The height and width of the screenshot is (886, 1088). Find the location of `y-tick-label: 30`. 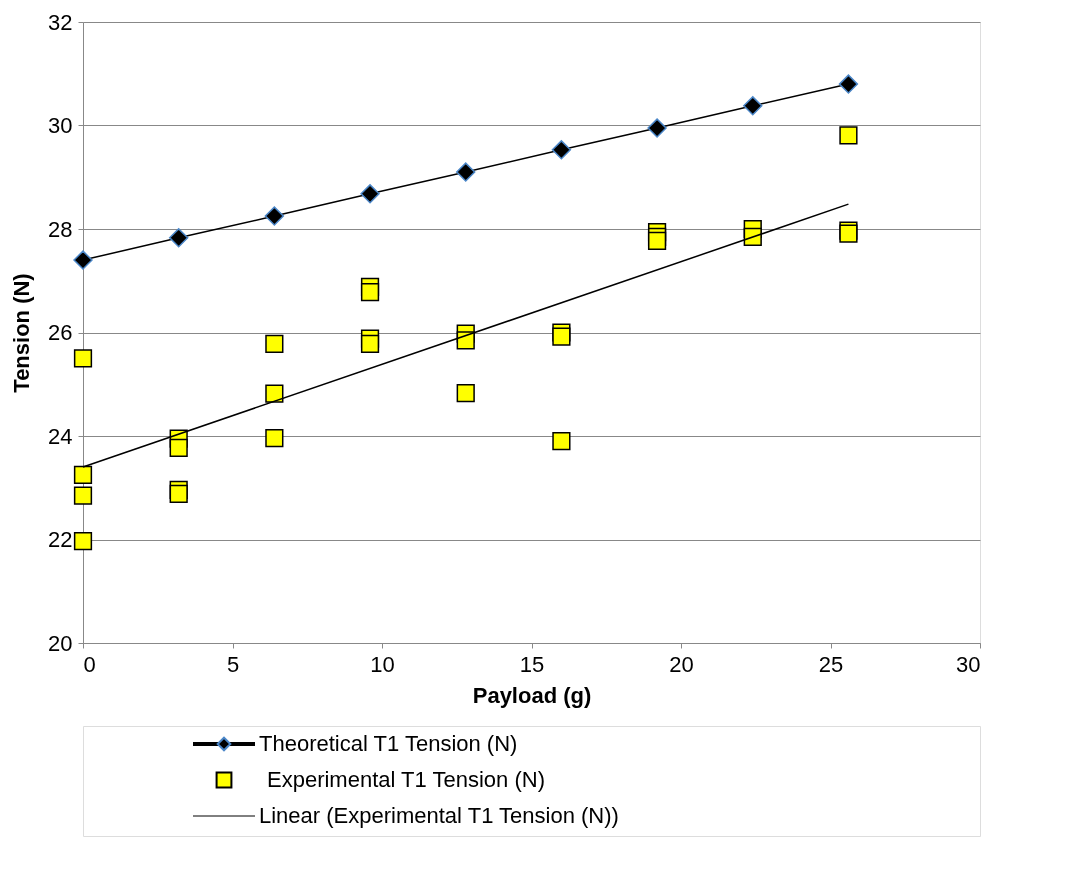

y-tick-label: 30 is located at coordinates (60, 125).